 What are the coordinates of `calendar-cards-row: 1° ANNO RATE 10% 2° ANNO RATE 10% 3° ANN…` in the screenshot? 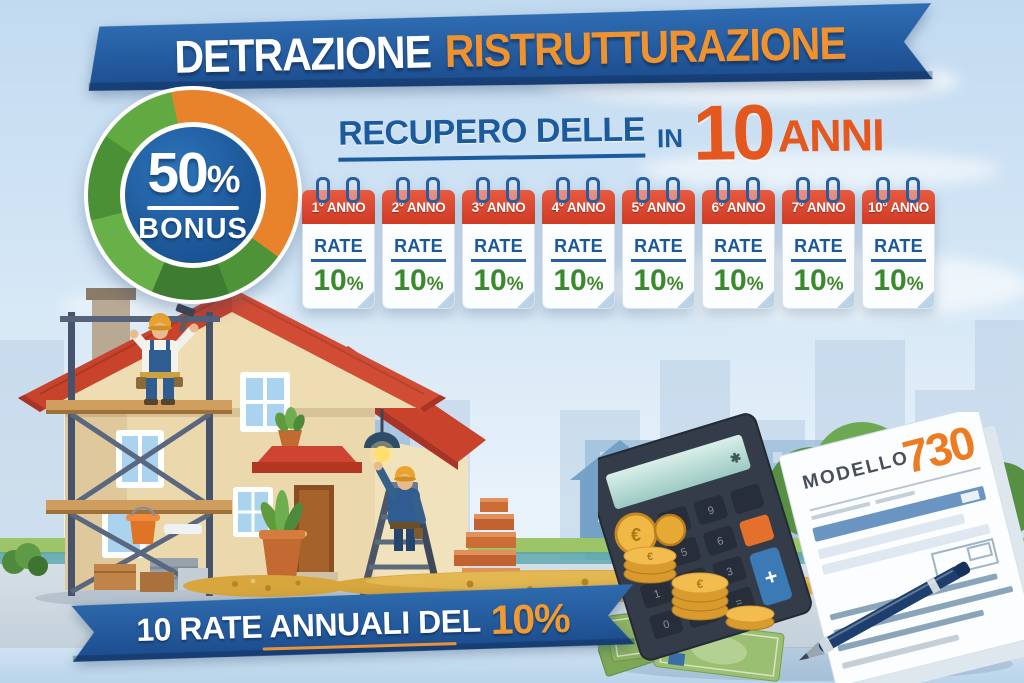 It's located at (624, 242).